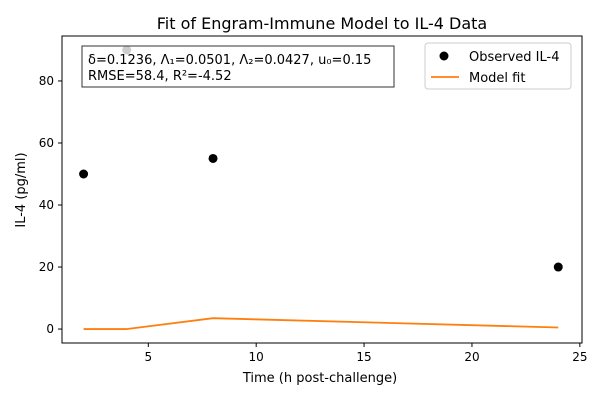  Describe the element at coordinates (46, 143) in the screenshot. I see `y-tick-label: 60` at that location.